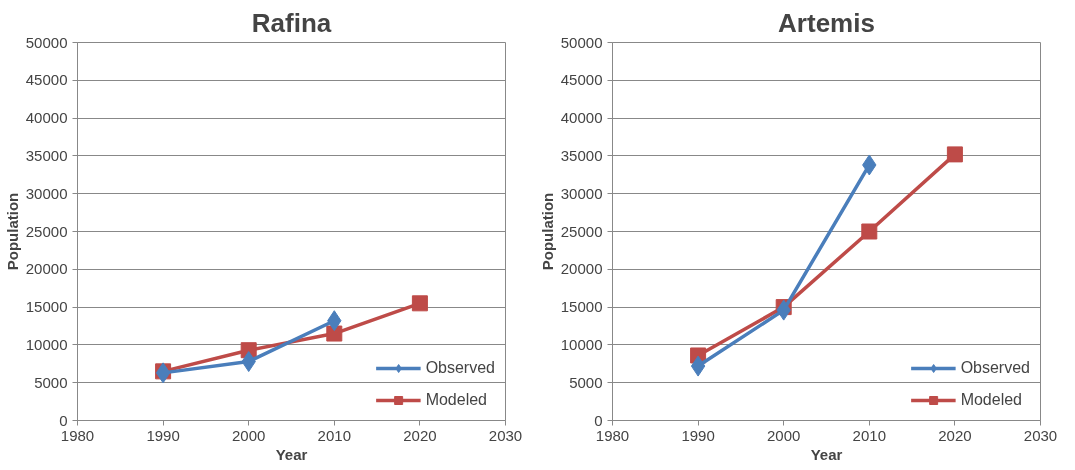  What do you see at coordinates (291, 22) in the screenshot?
I see `chart-title: Rafina` at bounding box center [291, 22].